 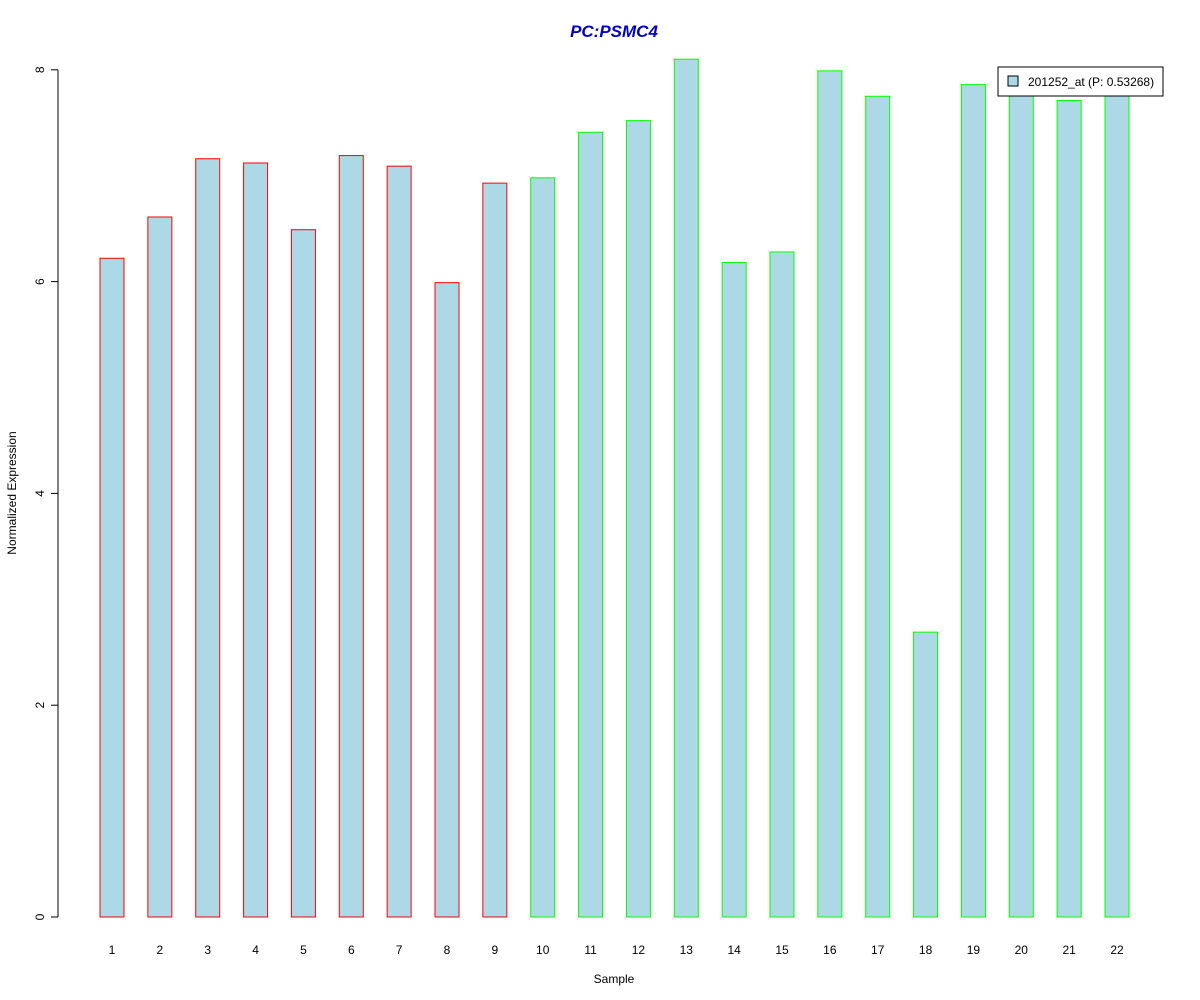 I want to click on x-axis-label: Sample, so click(x=614, y=979).